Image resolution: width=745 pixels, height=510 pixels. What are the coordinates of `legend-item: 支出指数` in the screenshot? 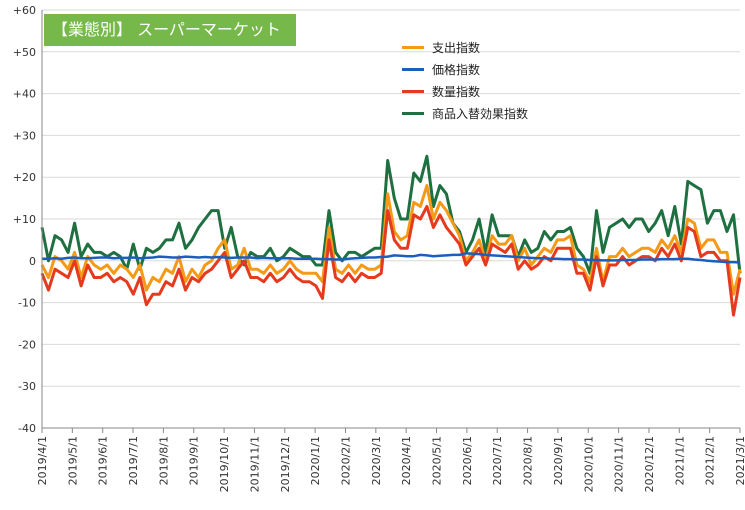 It's located at (465, 47).